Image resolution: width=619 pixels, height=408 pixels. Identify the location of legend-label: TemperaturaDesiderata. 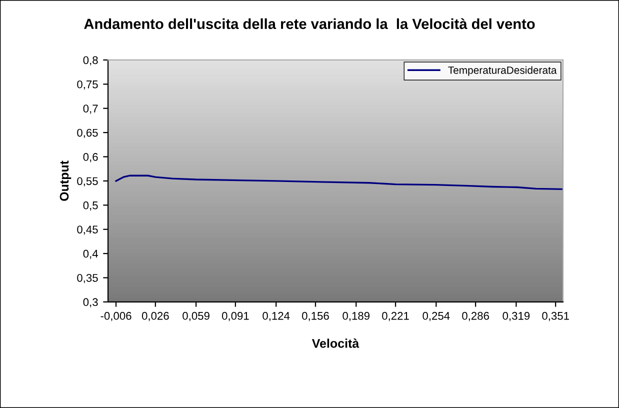
(502, 71).